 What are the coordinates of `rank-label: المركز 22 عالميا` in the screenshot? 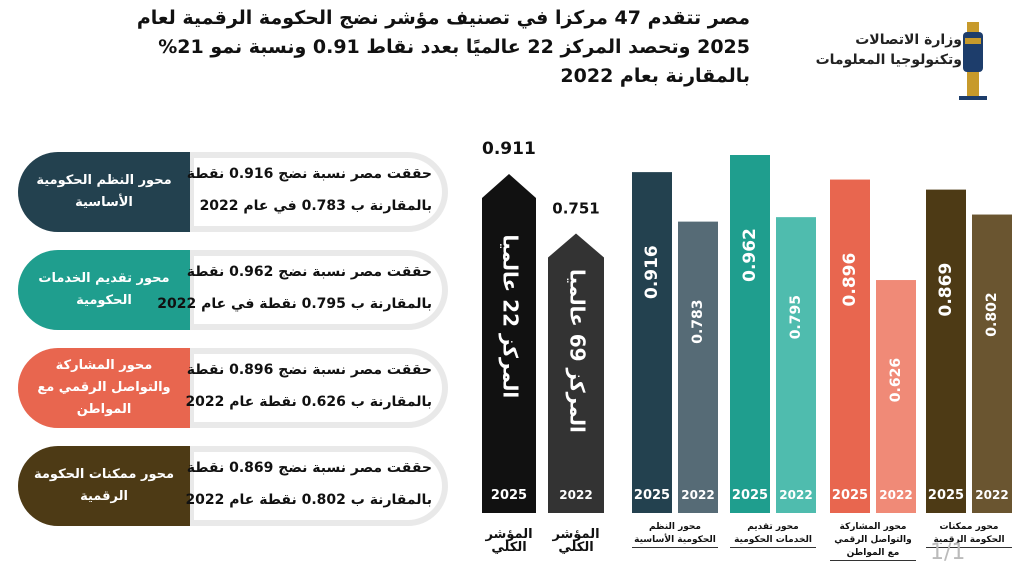 It's located at (511, 316).